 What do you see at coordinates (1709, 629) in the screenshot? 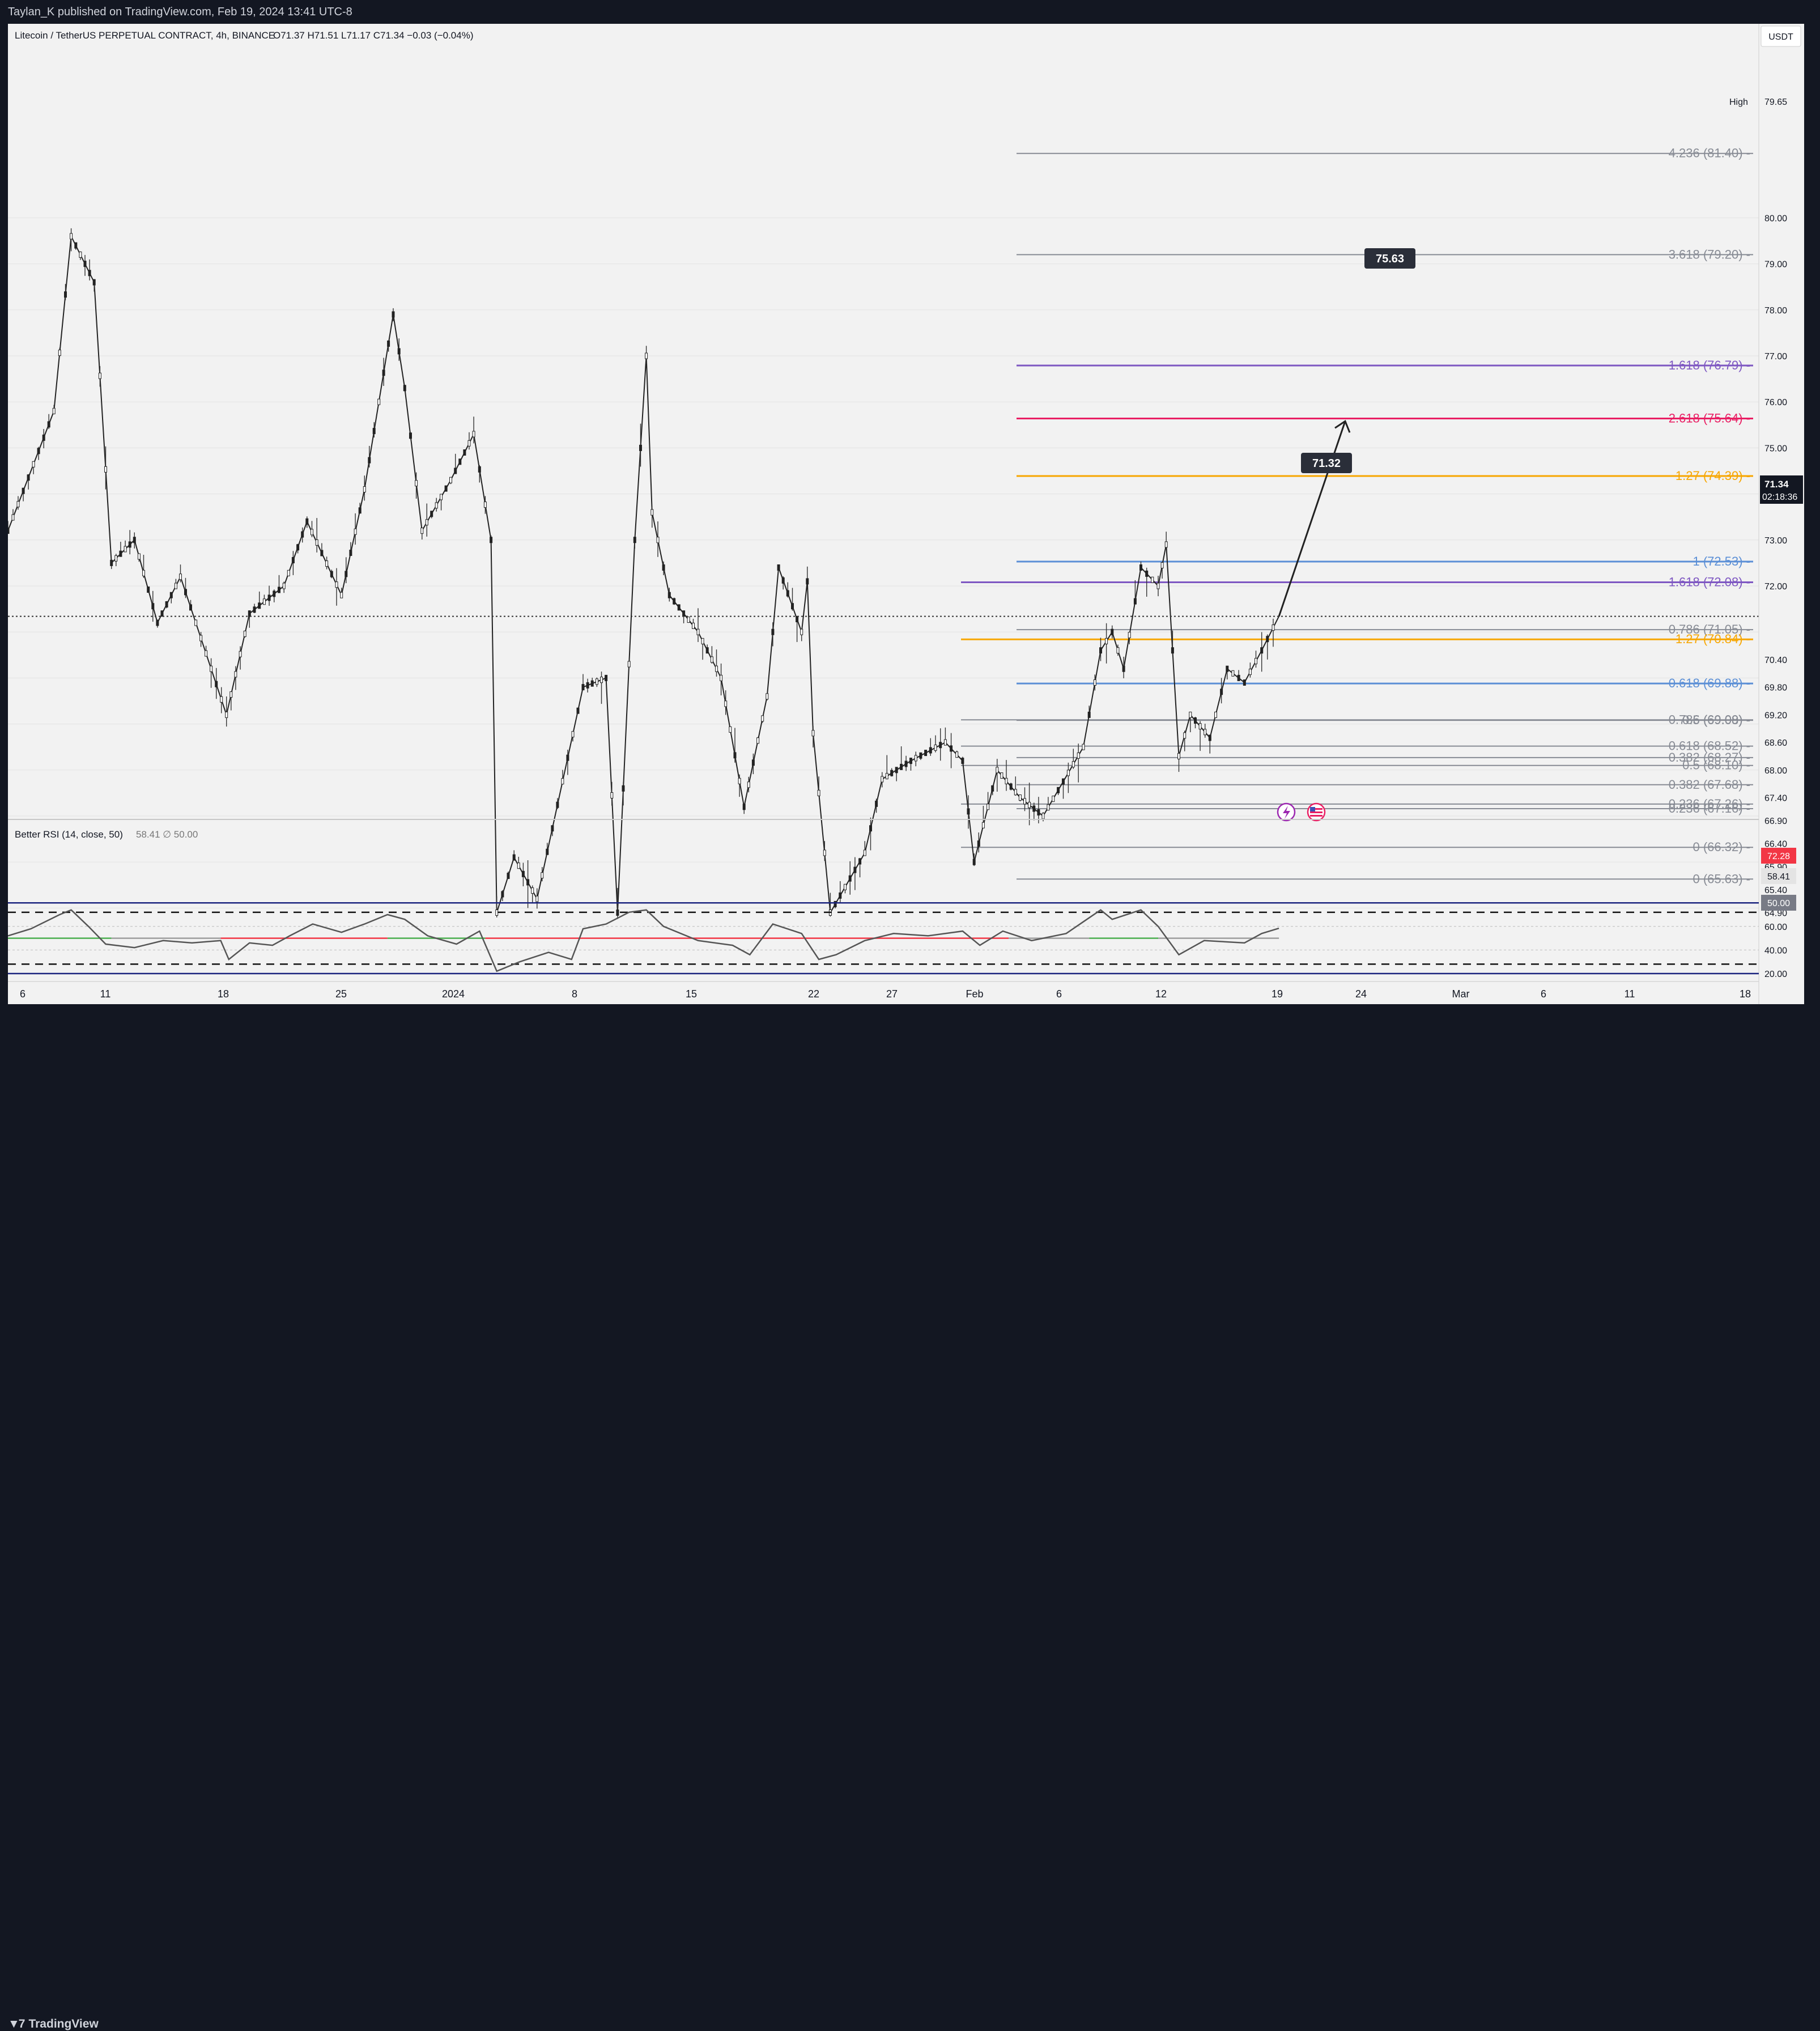
I see `fib-label: 0.786 (71.05) -` at bounding box center [1709, 629].